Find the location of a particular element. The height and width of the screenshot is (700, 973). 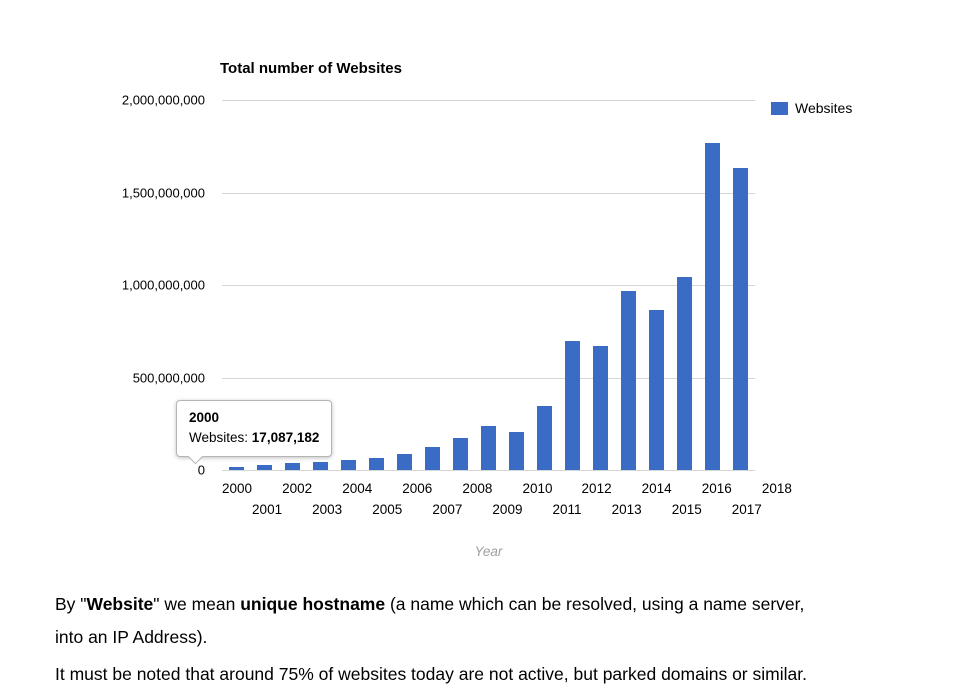

bar-rect-2002 is located at coordinates (292, 466).